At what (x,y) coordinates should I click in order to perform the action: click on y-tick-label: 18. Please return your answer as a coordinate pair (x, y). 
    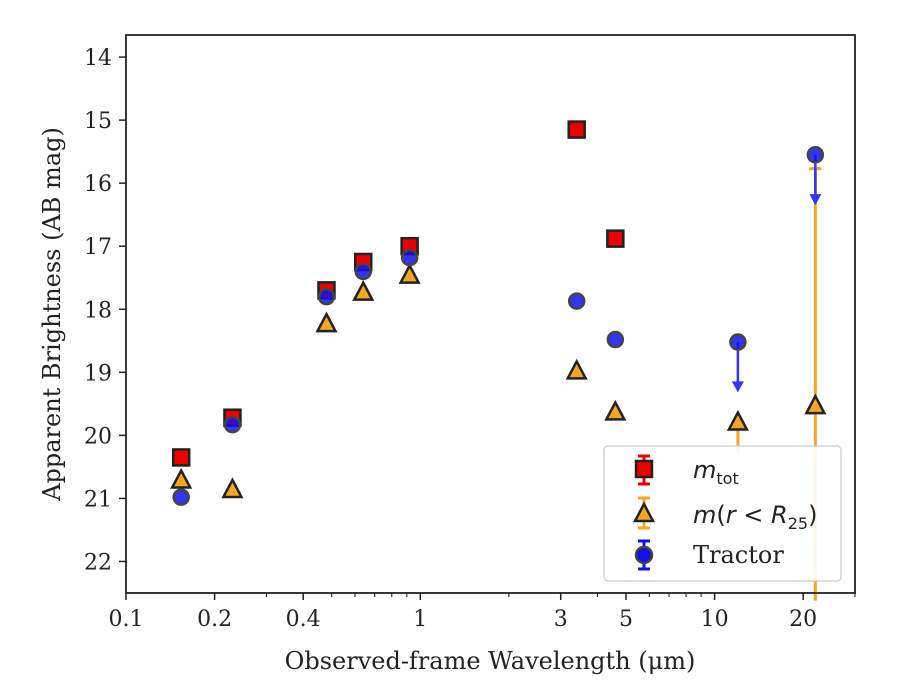
    Looking at the image, I should click on (98, 310).